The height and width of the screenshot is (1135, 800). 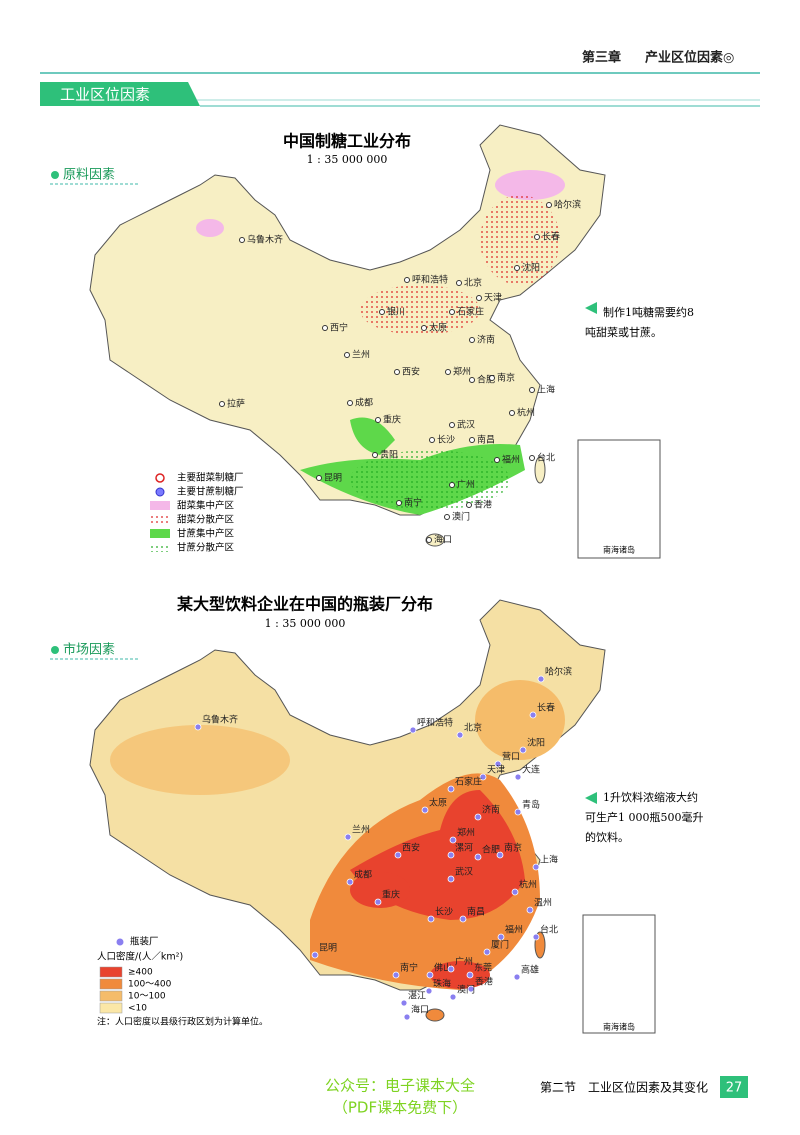 What do you see at coordinates (200, 760) in the screenshot?
I see `density-low` at bounding box center [200, 760].